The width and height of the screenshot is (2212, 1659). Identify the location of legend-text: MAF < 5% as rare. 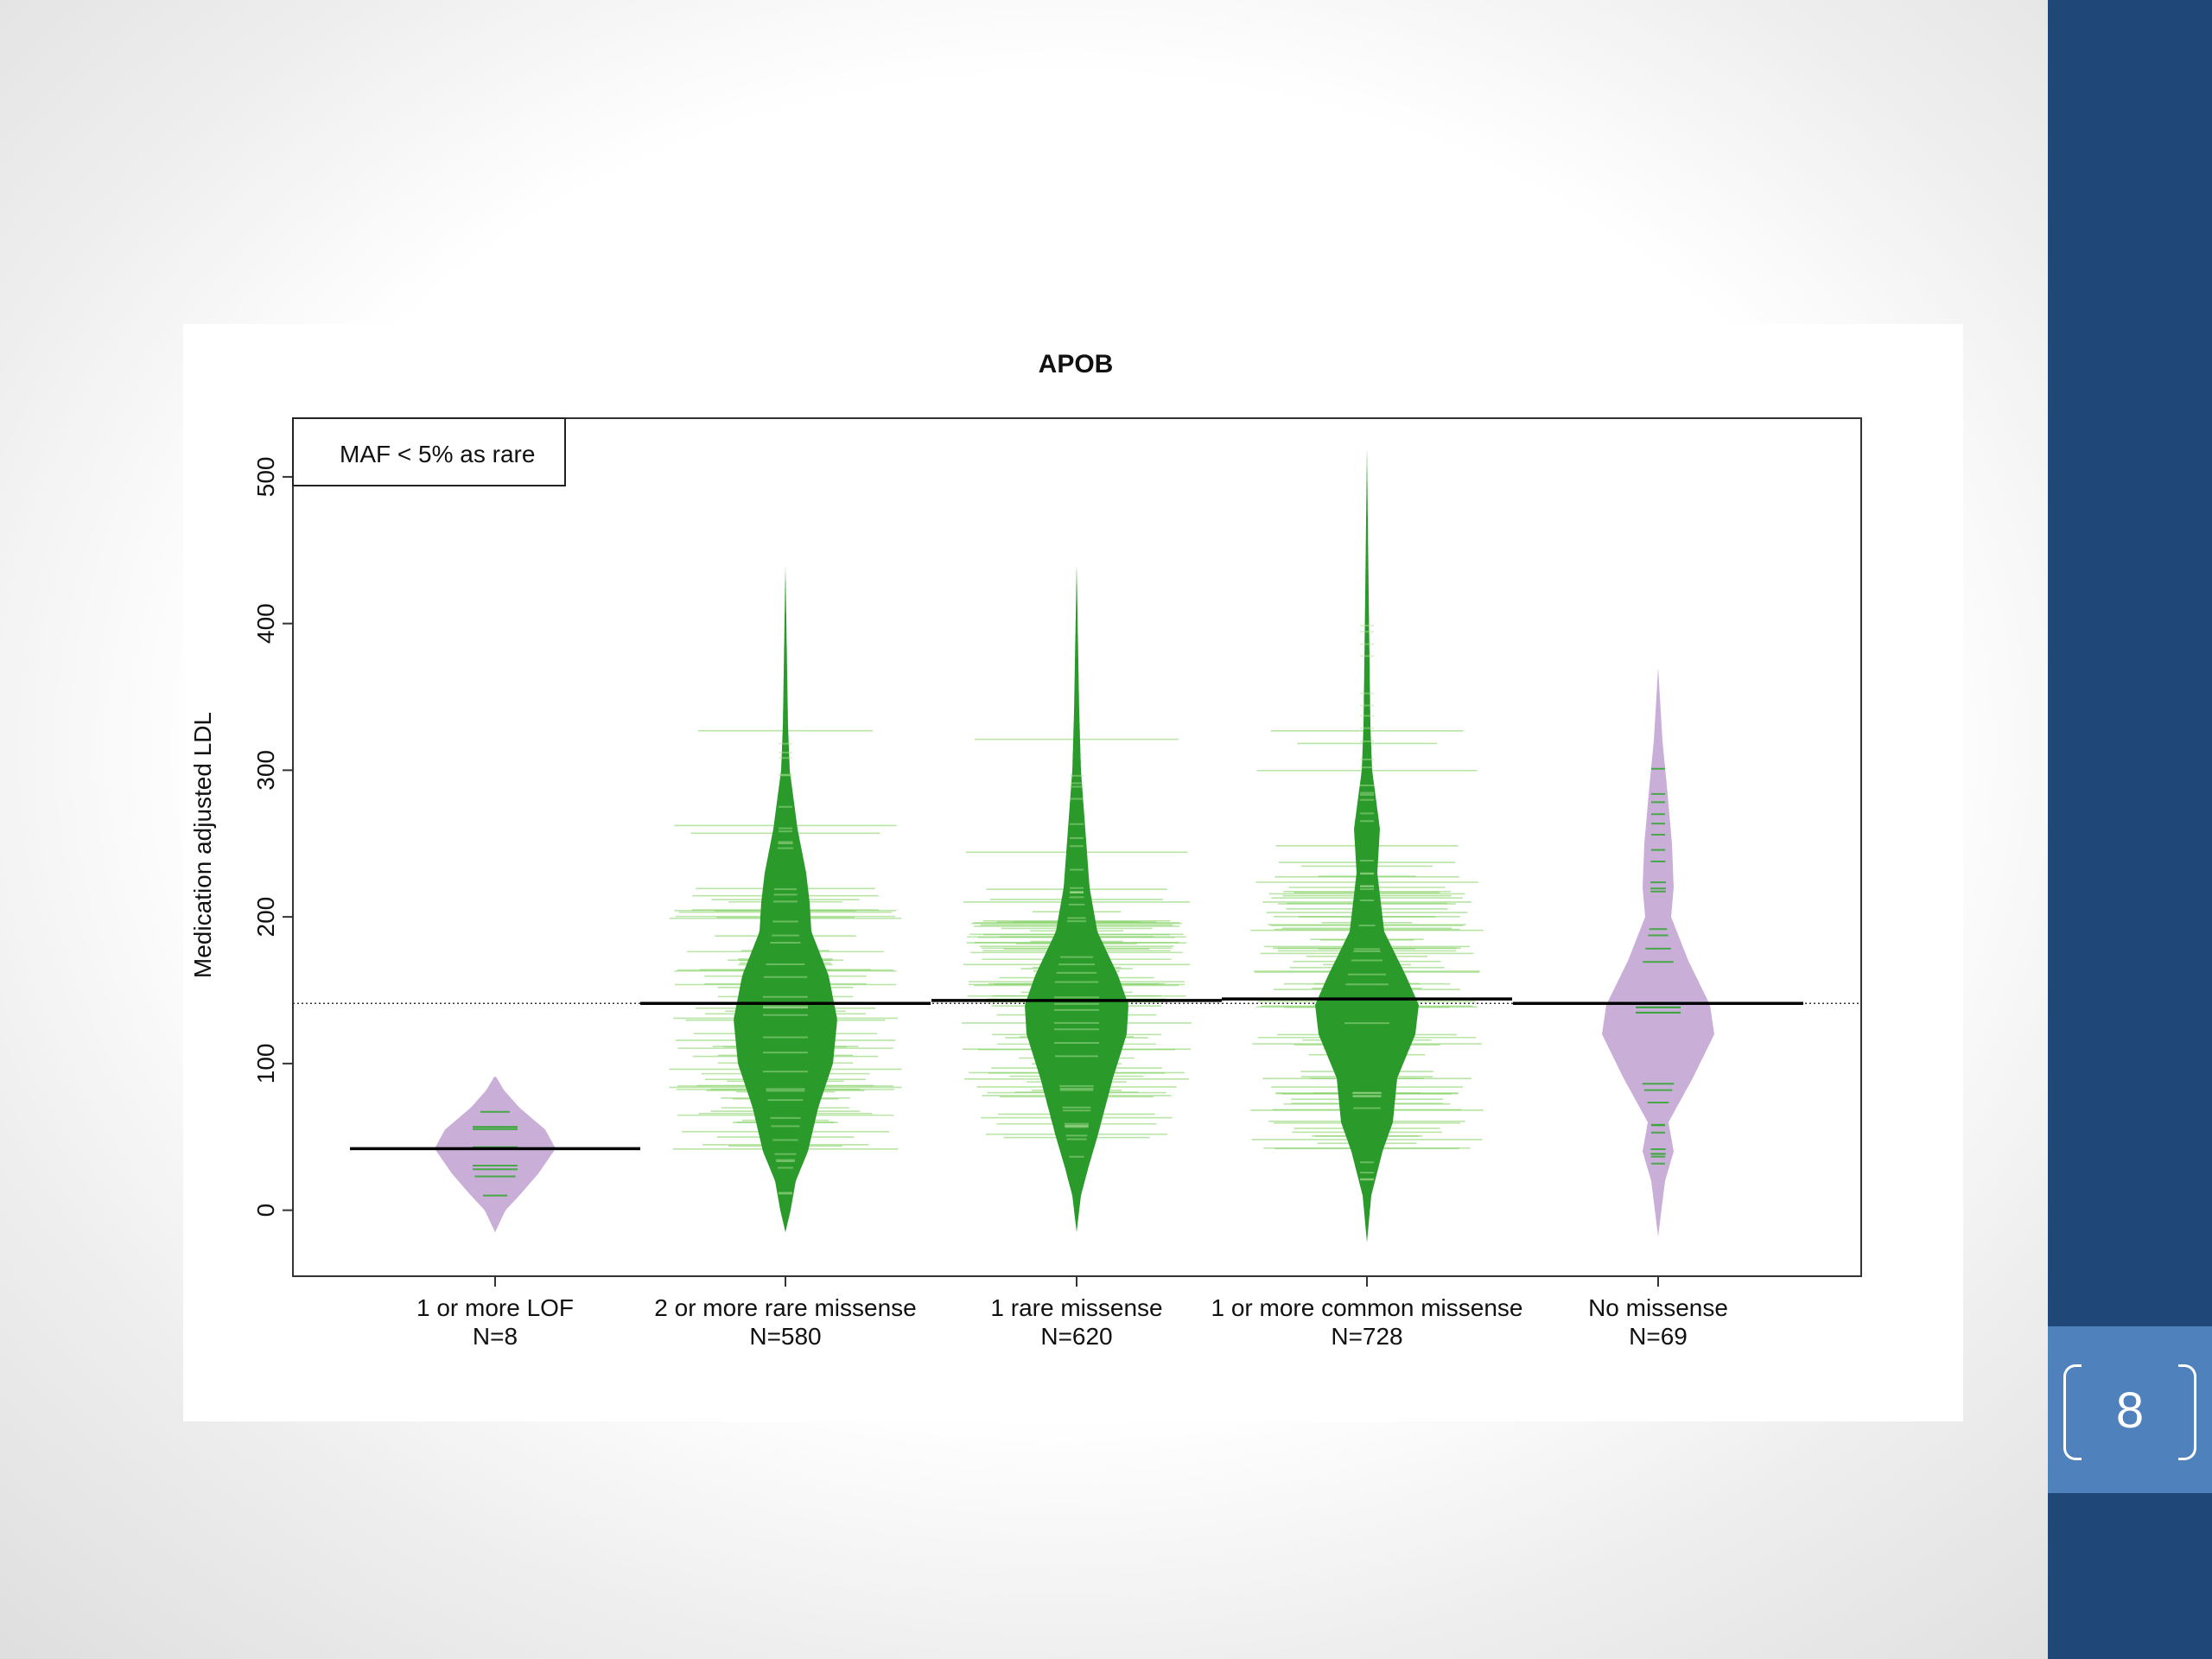
(437, 454).